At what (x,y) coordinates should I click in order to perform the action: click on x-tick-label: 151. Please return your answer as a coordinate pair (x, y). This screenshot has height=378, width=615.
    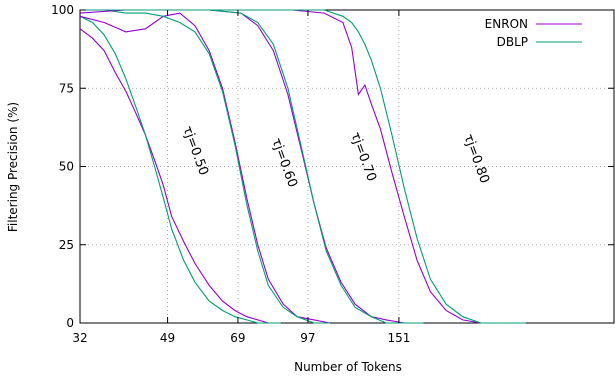
    Looking at the image, I should click on (398, 338).